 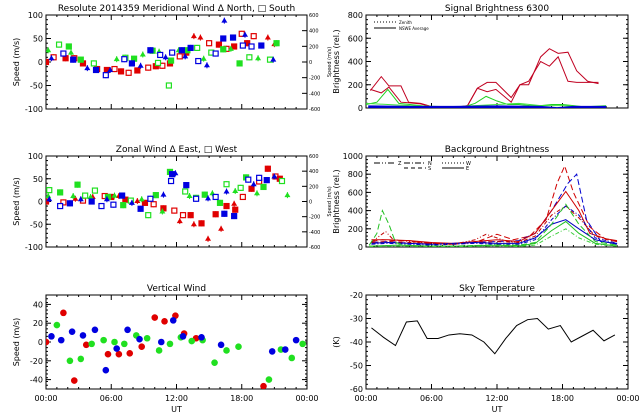 I want to click on y2-tick-label: -600, so click(x=314, y=110).